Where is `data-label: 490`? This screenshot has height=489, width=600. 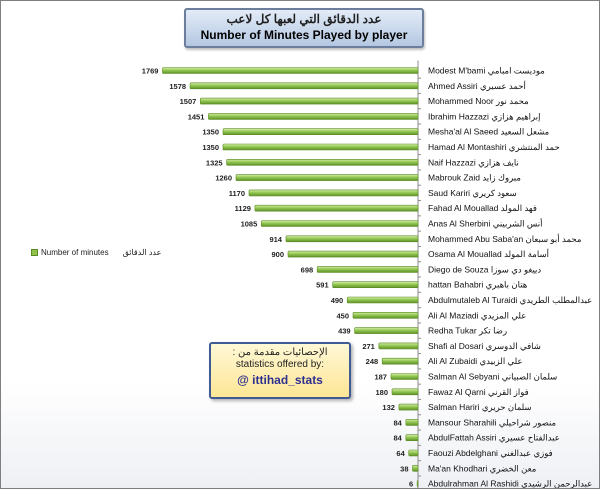
data-label: 490 is located at coordinates (337, 300).